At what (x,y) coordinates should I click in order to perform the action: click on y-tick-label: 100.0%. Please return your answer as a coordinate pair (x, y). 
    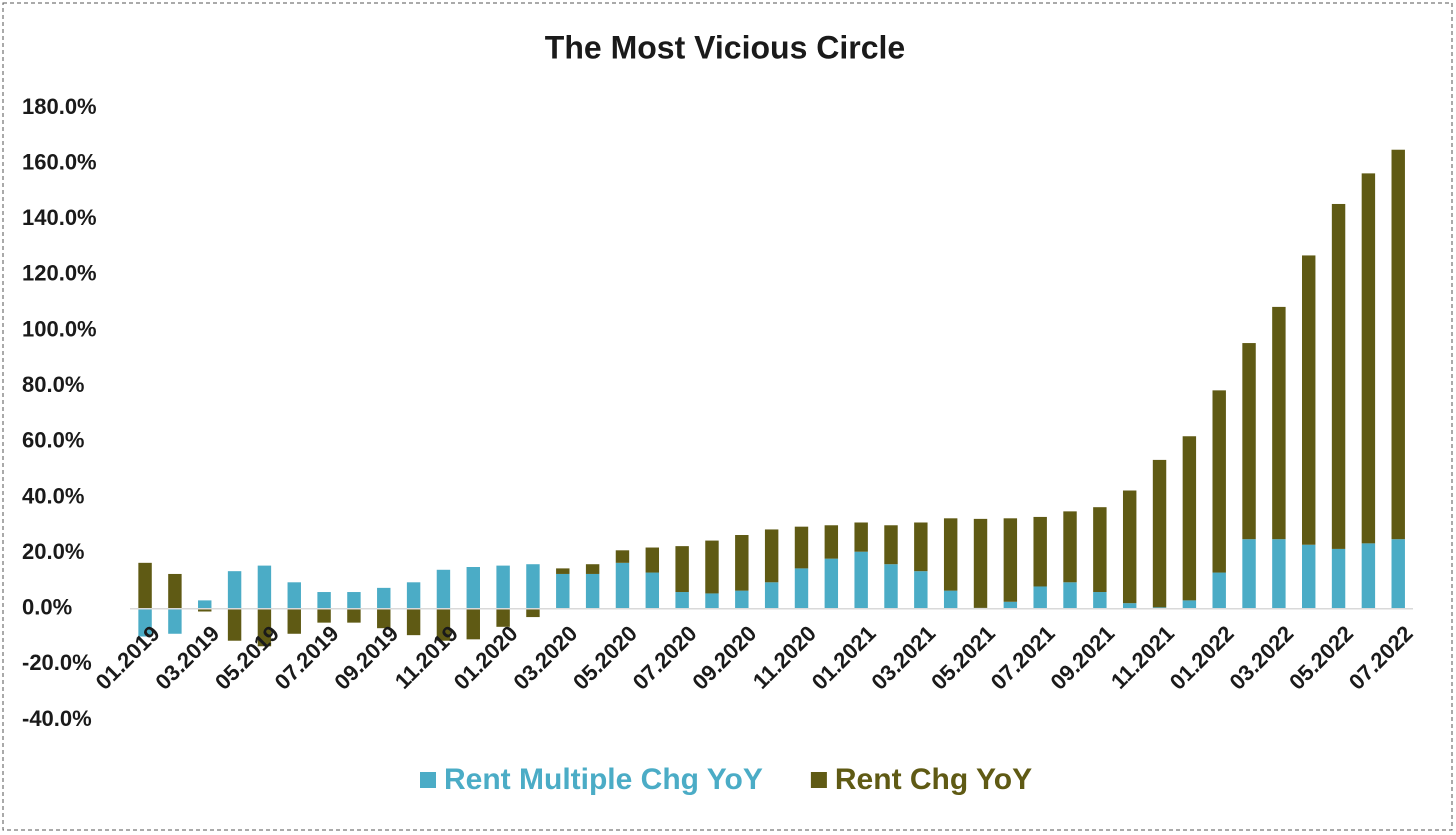
    Looking at the image, I should click on (59, 328).